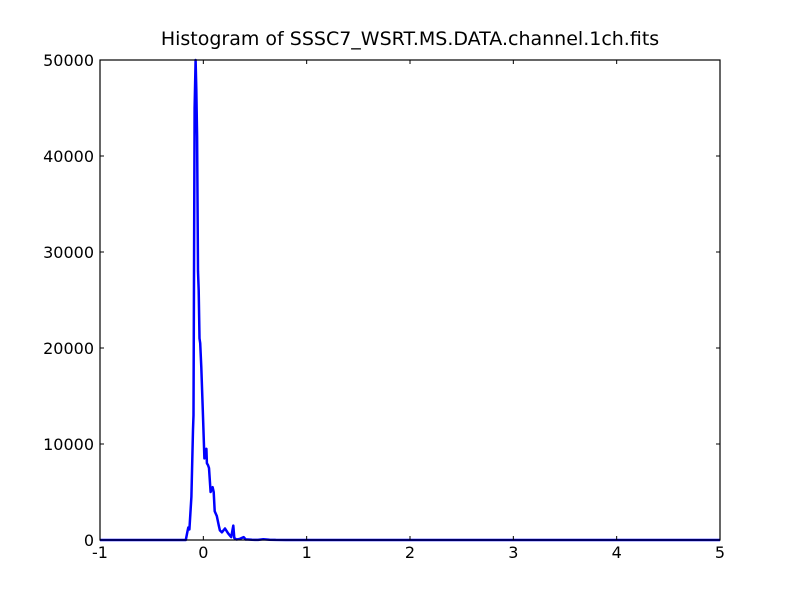  I want to click on y-tick-label: 0, so click(89, 540).